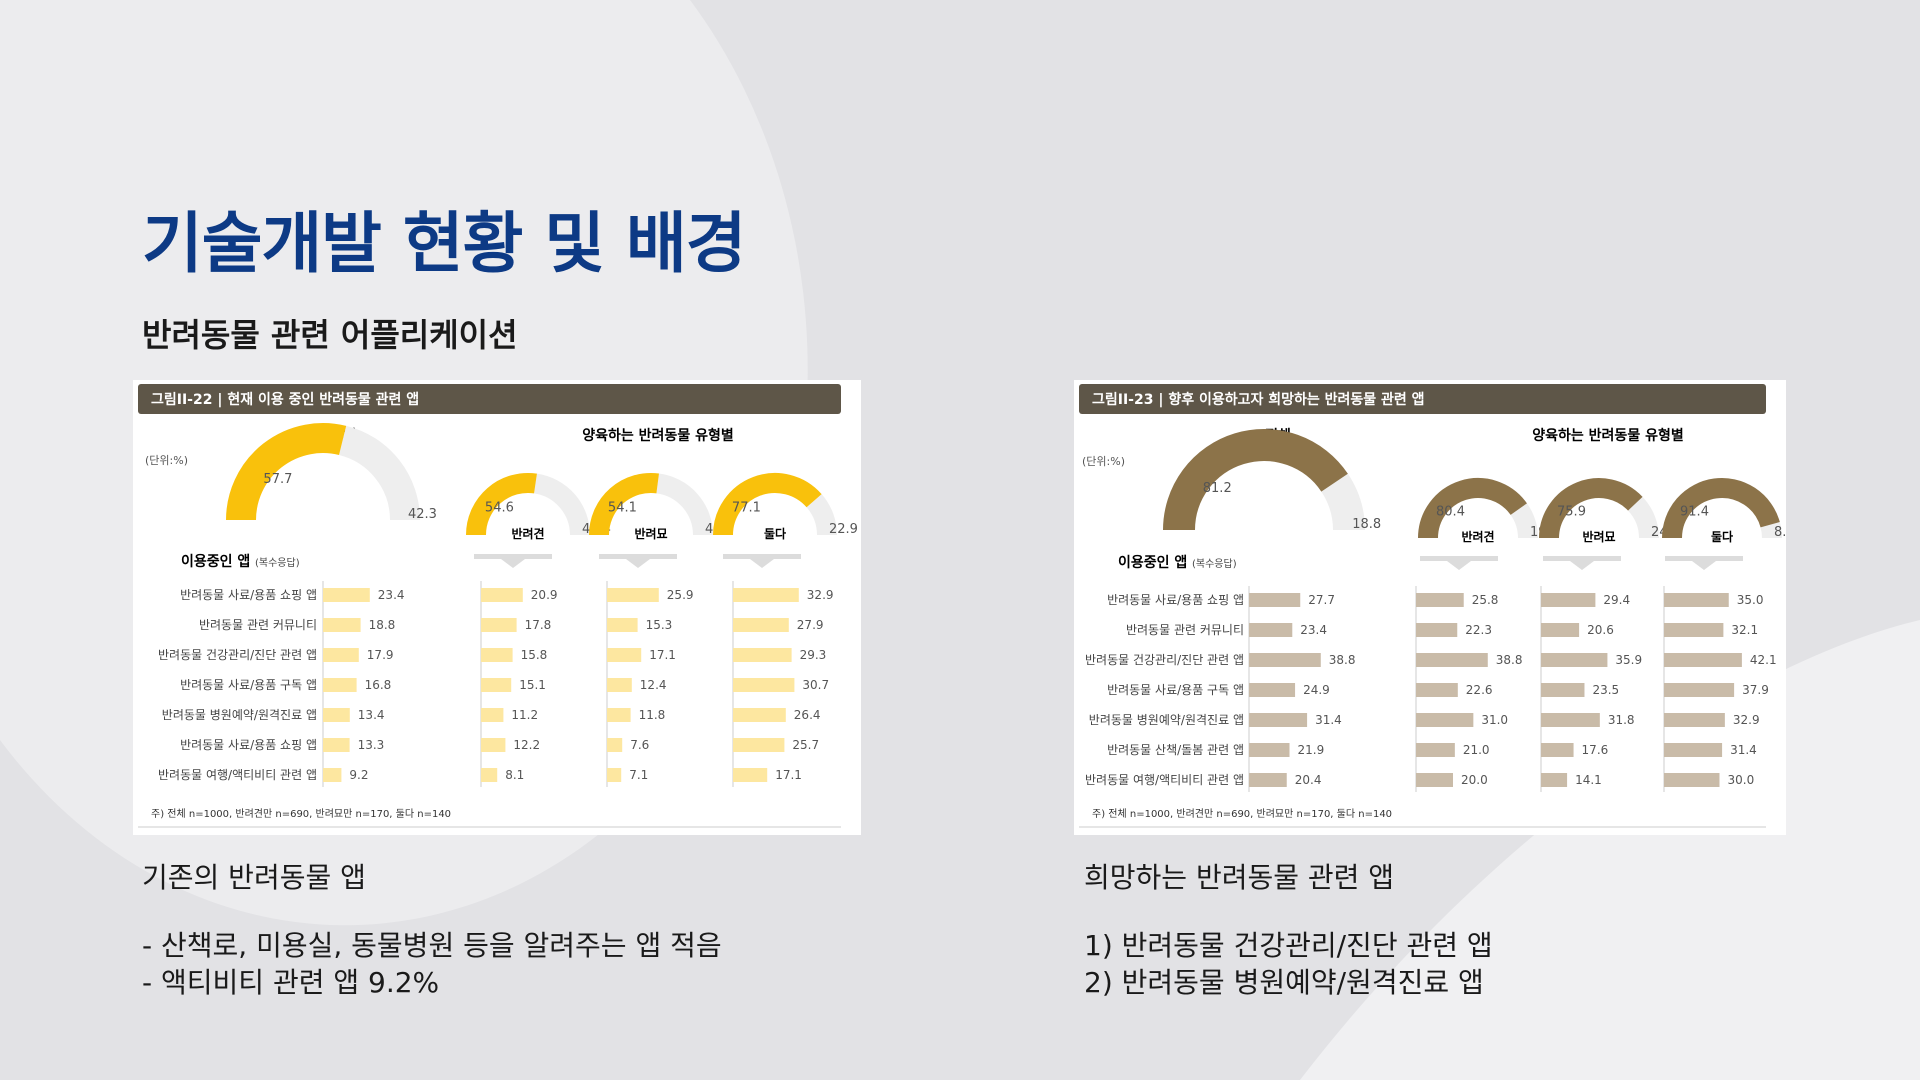  What do you see at coordinates (291, 982) in the screenshot?
I see `left-bullet-2: - 액티비티 관련 앱 9.2%` at bounding box center [291, 982].